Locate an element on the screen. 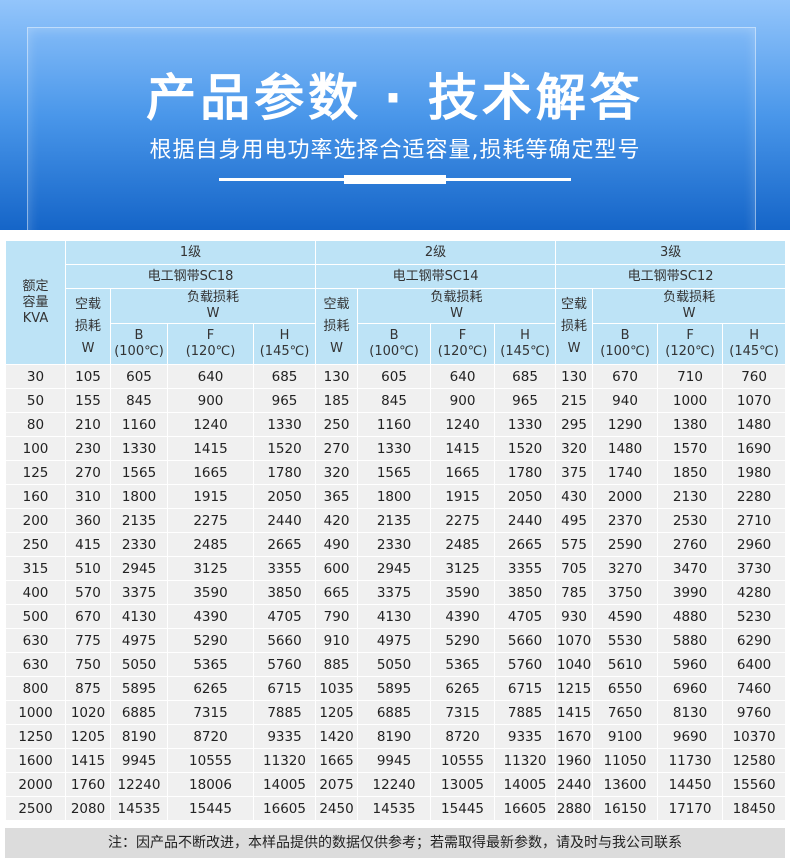 The width and height of the screenshot is (790, 864). table-cell: 14005 is located at coordinates (525, 784).